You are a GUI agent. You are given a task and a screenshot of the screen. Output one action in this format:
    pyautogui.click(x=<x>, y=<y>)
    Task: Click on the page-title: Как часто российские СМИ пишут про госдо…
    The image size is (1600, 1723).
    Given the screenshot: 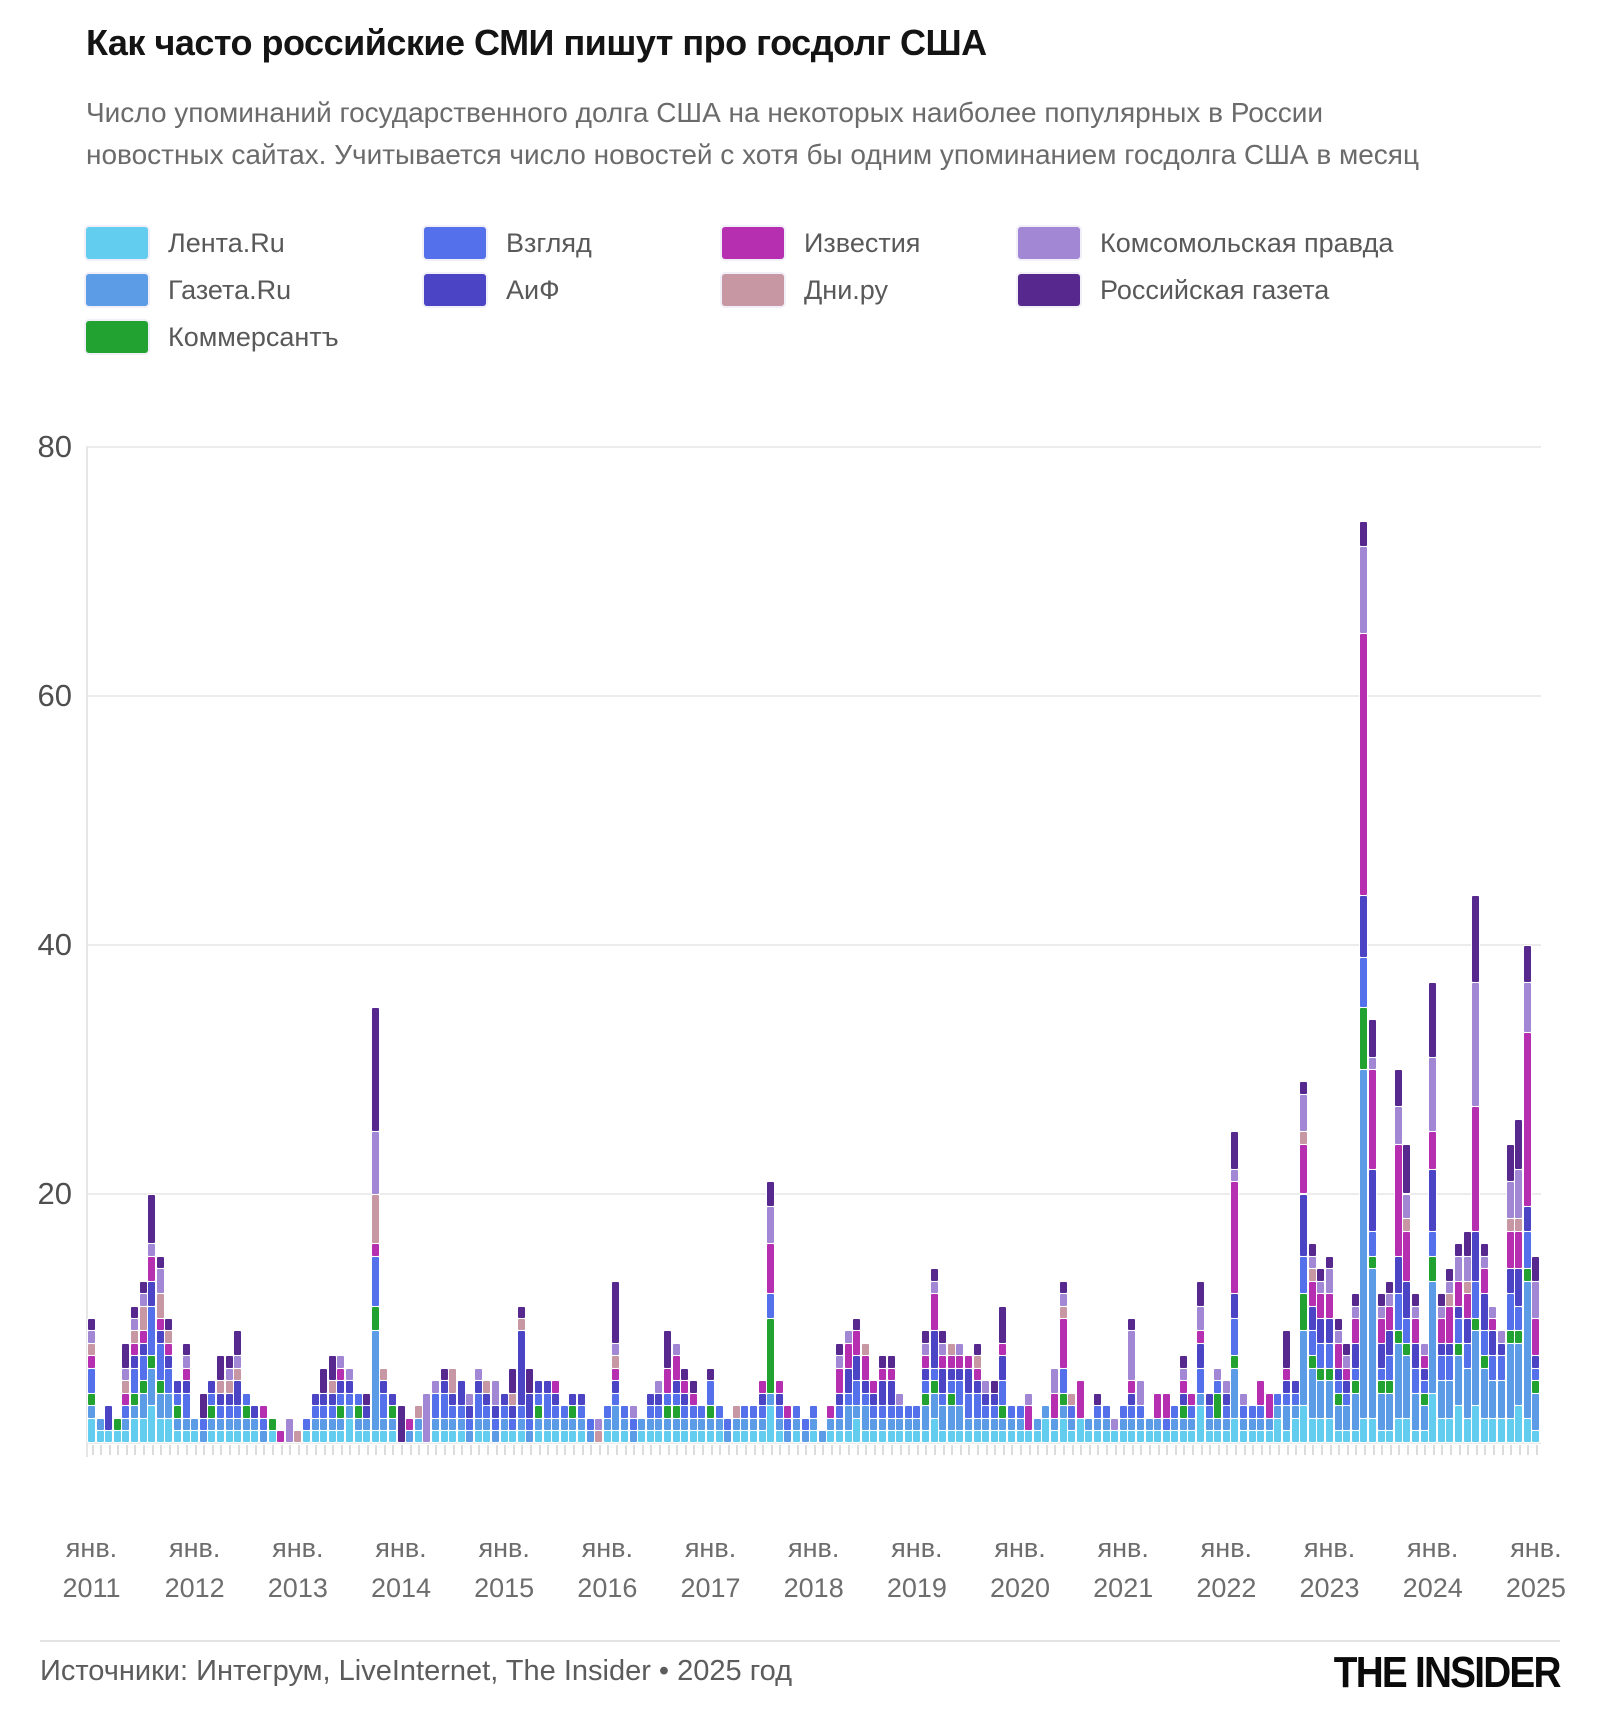 What is the action you would take?
    pyautogui.click(x=536, y=42)
    